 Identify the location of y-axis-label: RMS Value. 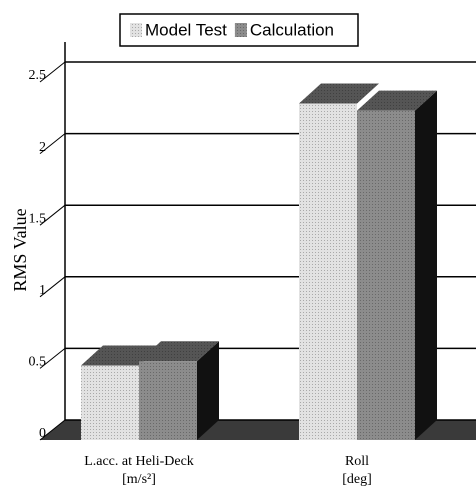
(20, 249).